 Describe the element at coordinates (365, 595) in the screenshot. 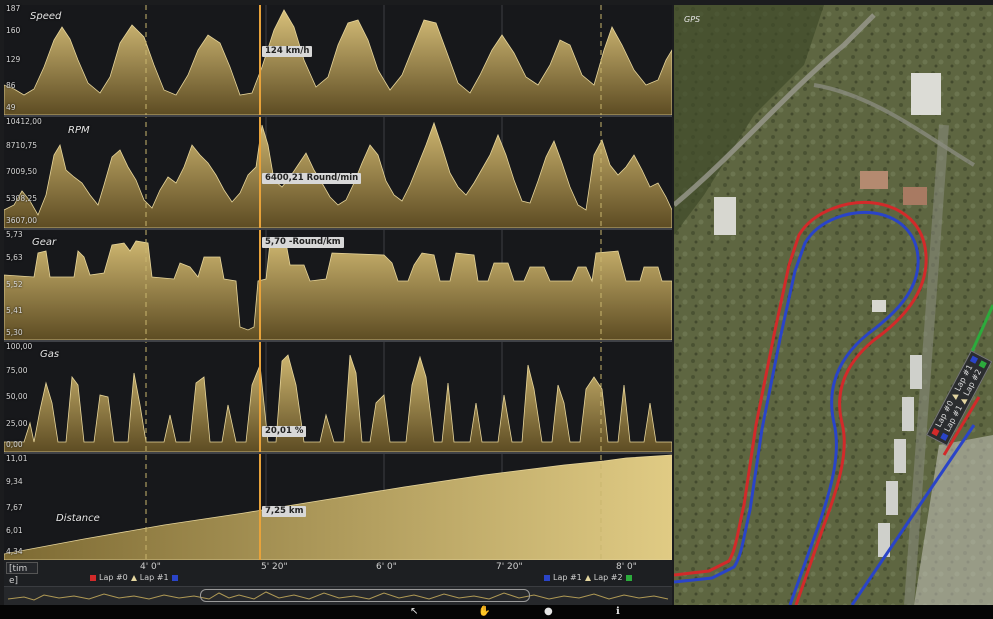

I see `overview-window-handle` at that location.